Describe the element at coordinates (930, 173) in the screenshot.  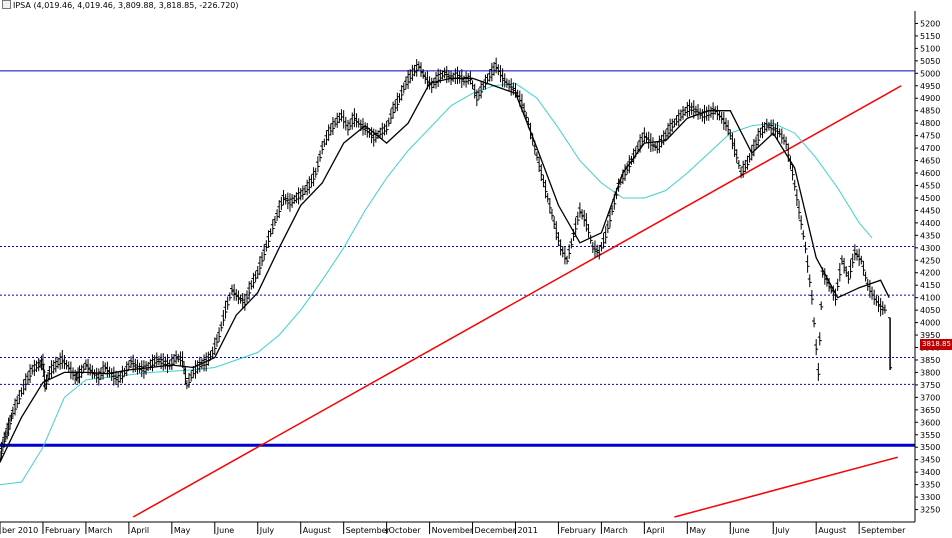
I see `y-tick-label: 4600` at that location.